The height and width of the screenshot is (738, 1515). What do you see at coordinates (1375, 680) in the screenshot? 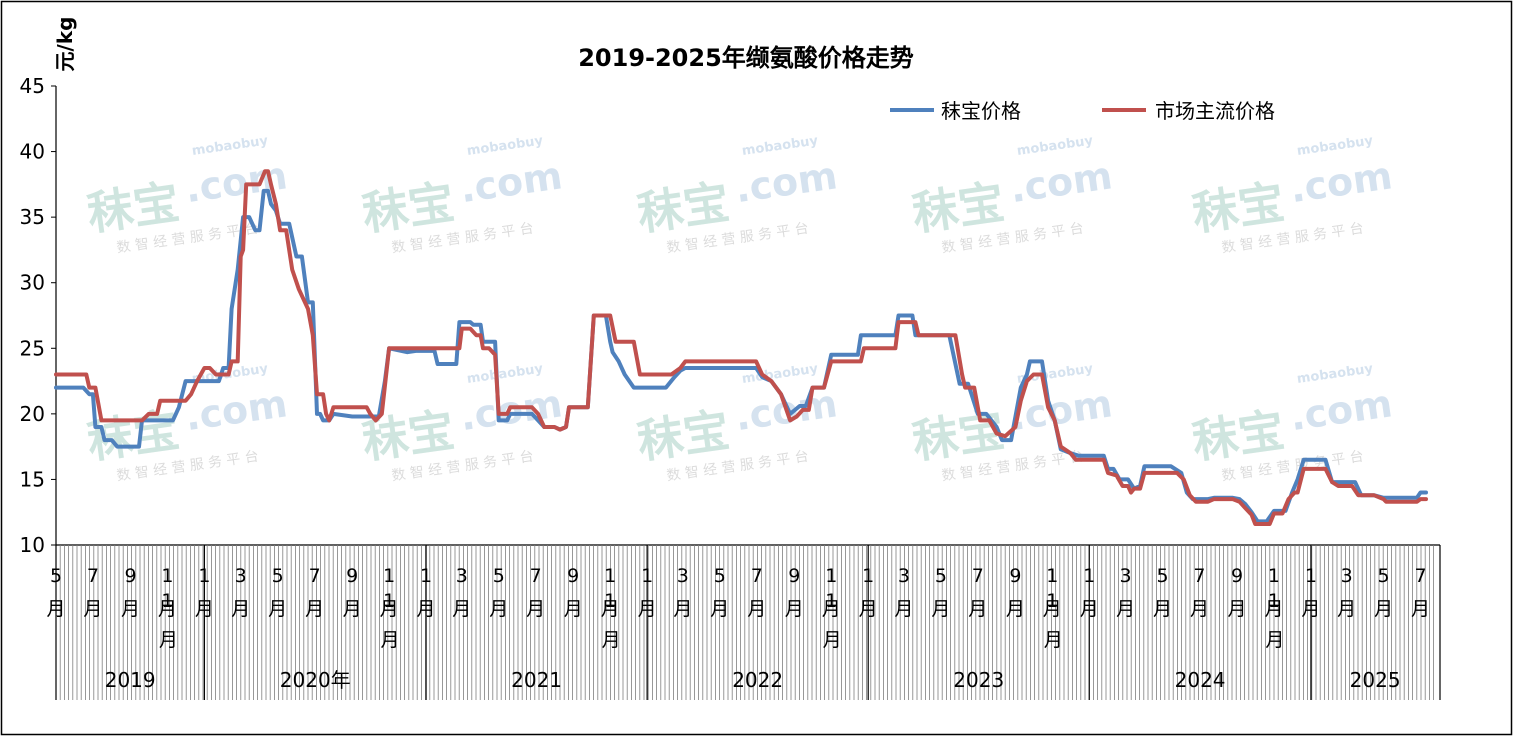
I see `year-label: 2025` at bounding box center [1375, 680].